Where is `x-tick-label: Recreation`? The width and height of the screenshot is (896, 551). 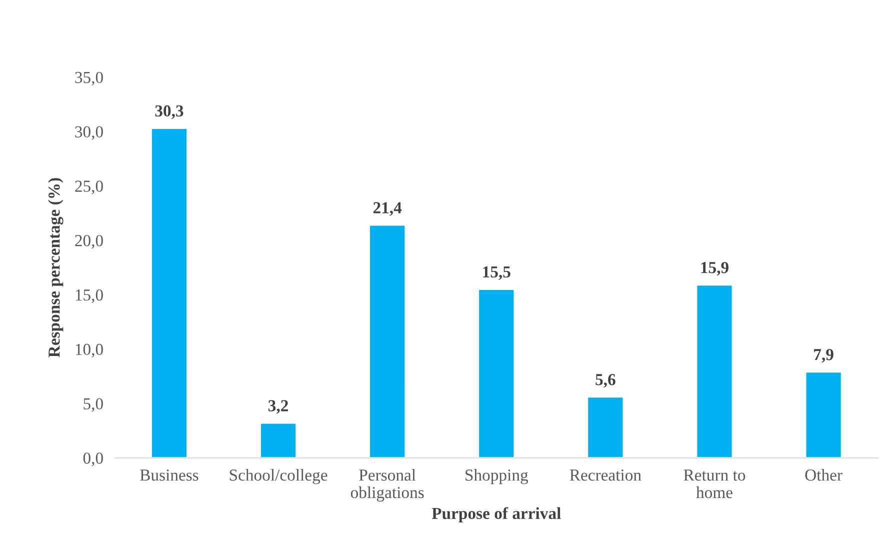
x-tick-label: Recreation is located at coordinates (606, 475).